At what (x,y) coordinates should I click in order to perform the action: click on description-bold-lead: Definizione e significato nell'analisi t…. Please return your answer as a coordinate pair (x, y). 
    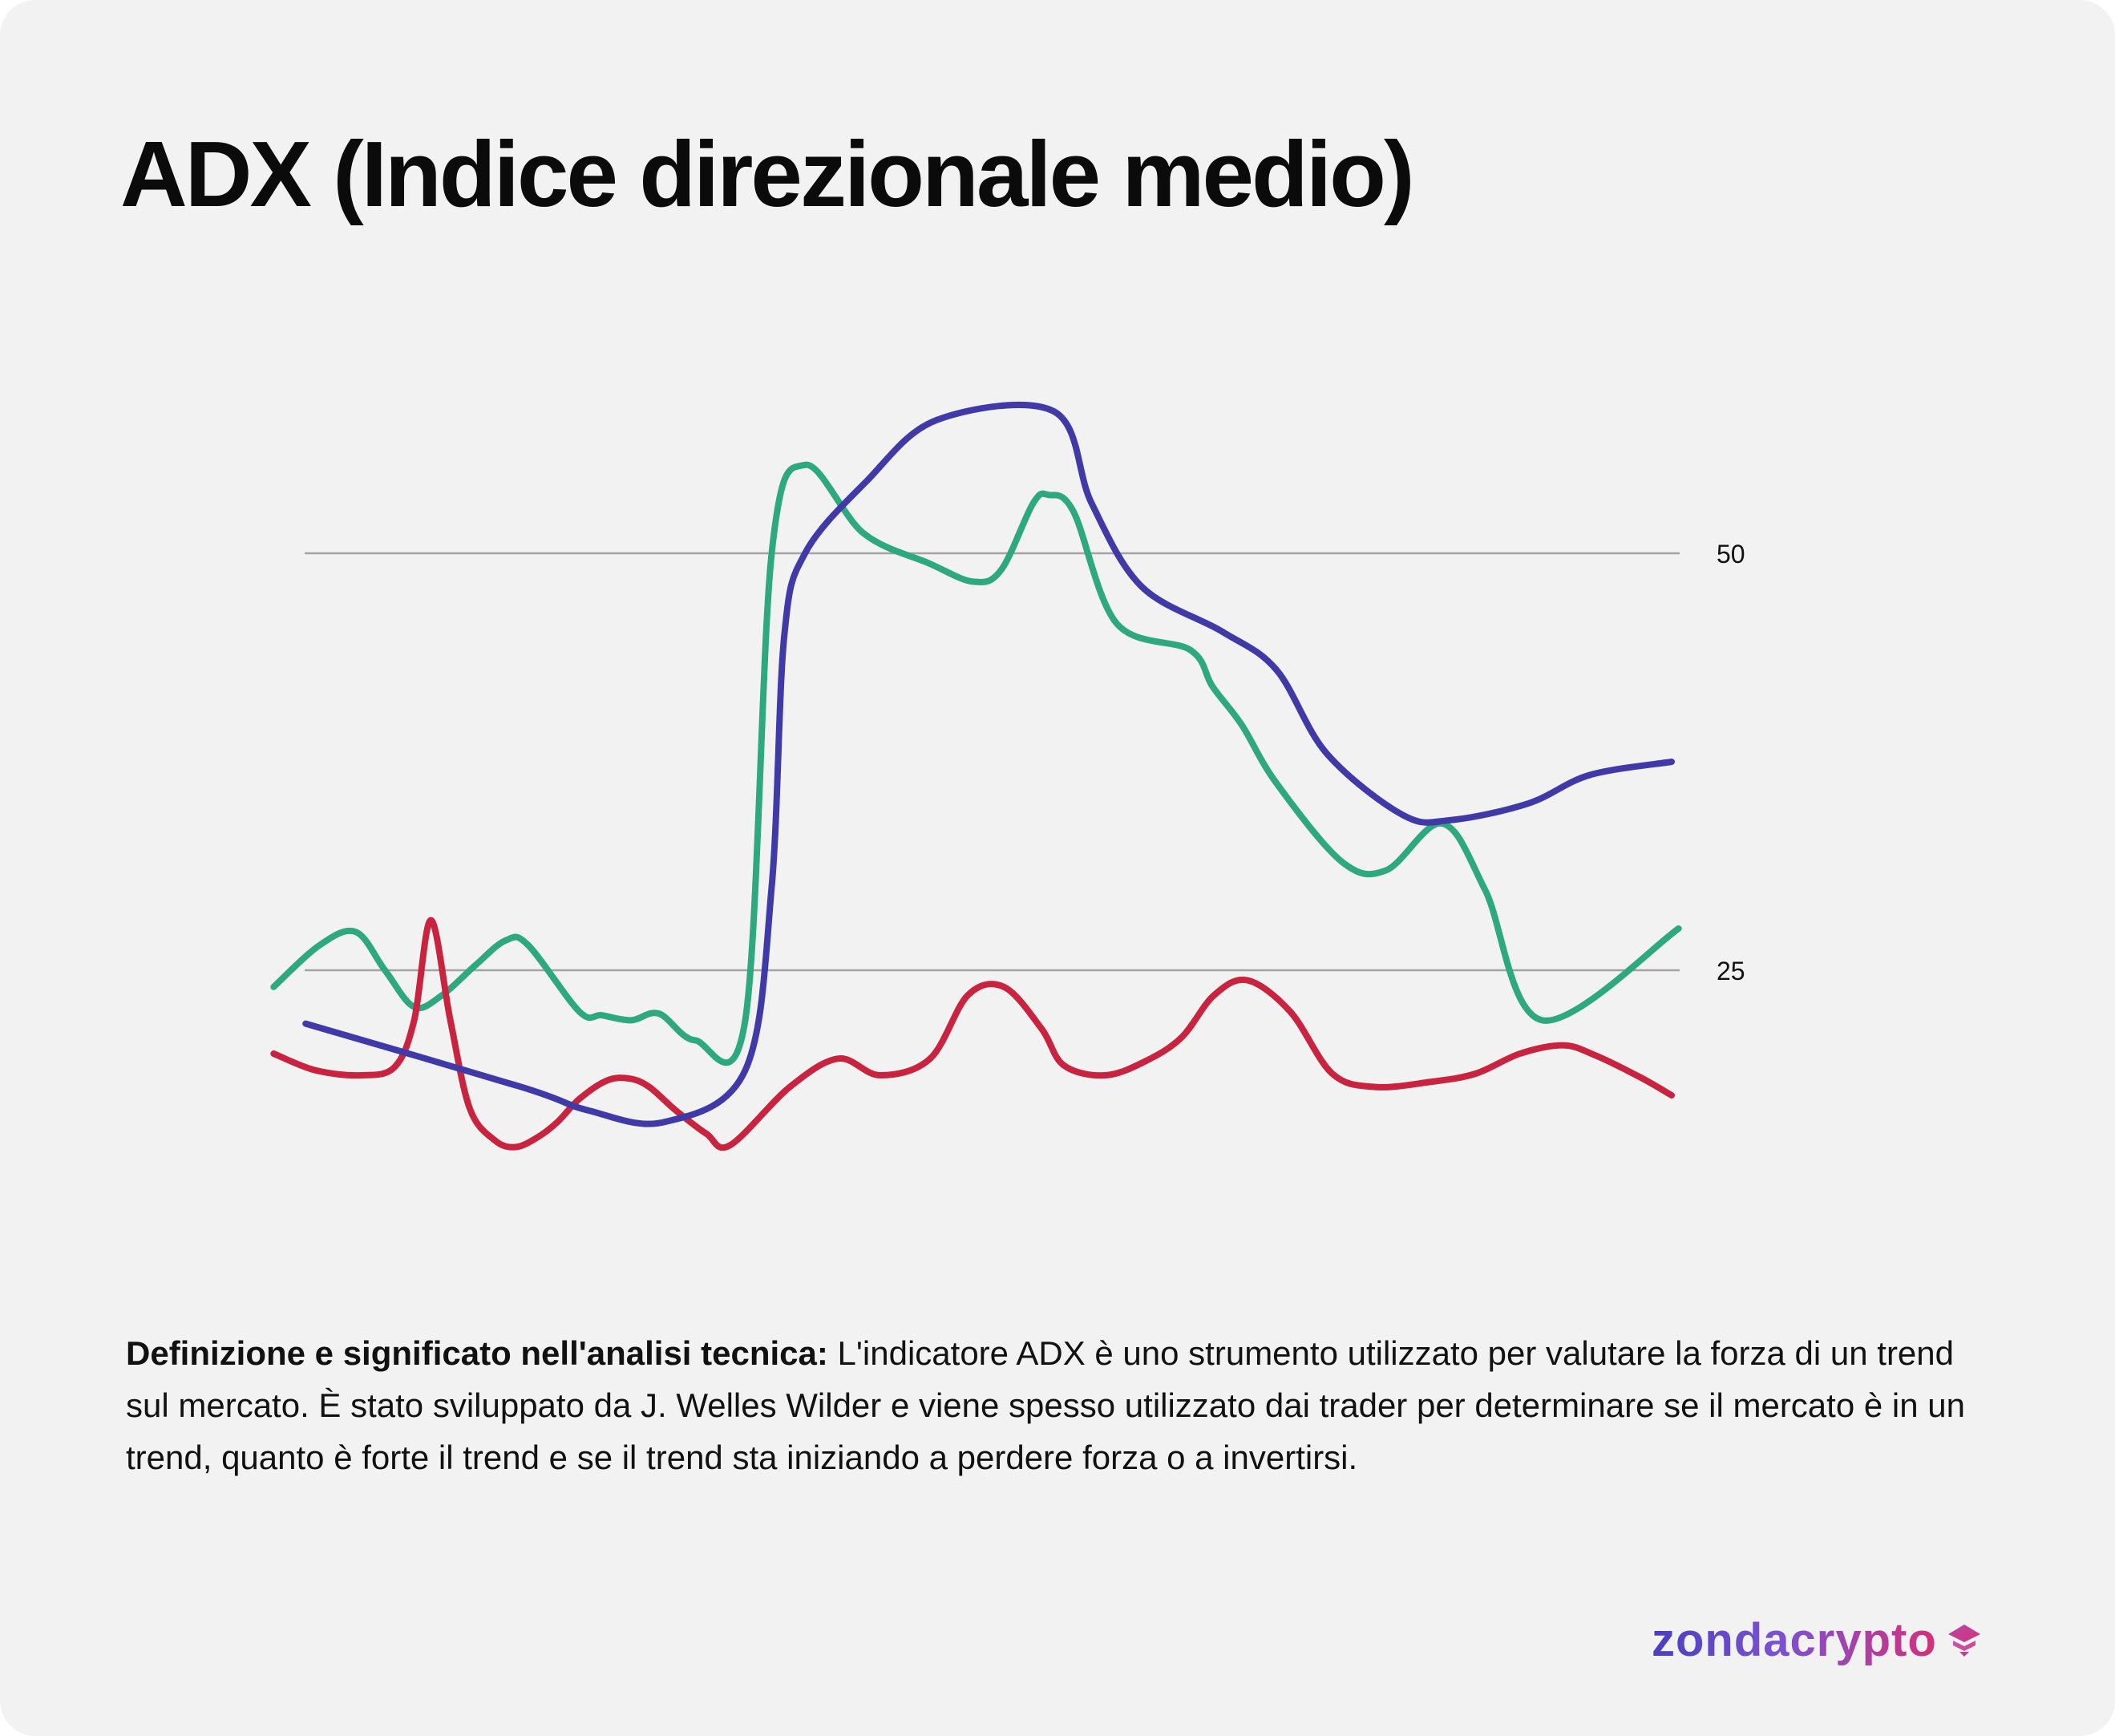
    Looking at the image, I should click on (477, 1353).